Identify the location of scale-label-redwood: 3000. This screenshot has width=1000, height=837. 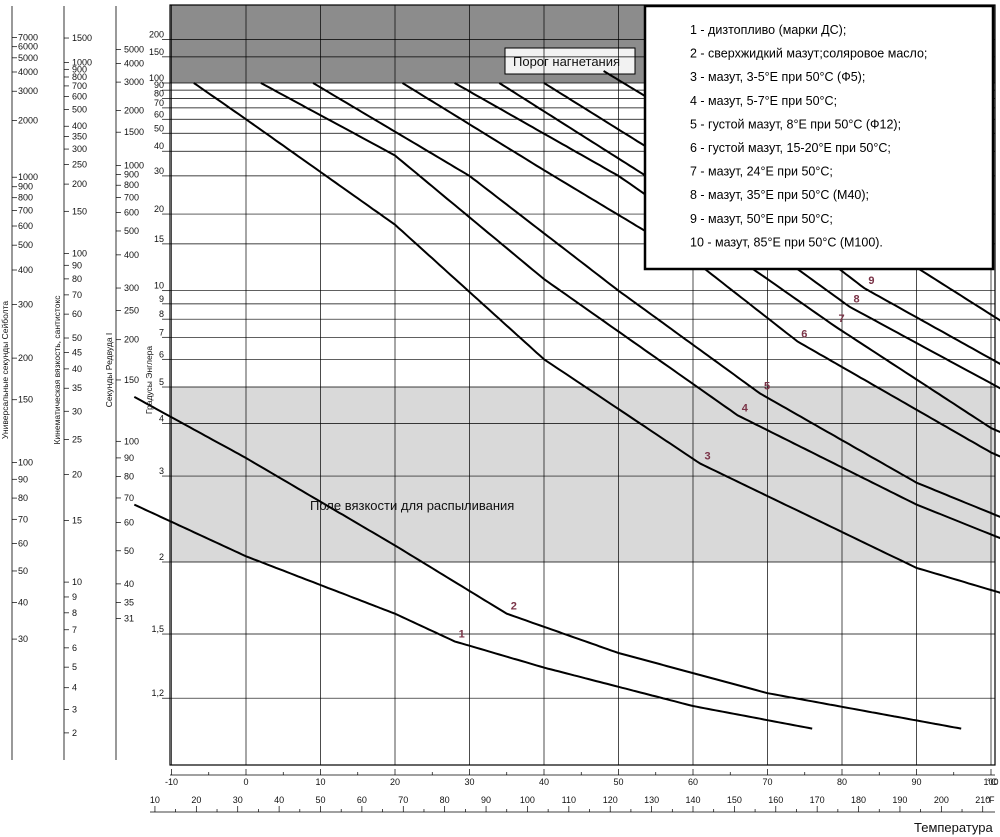
(134, 82).